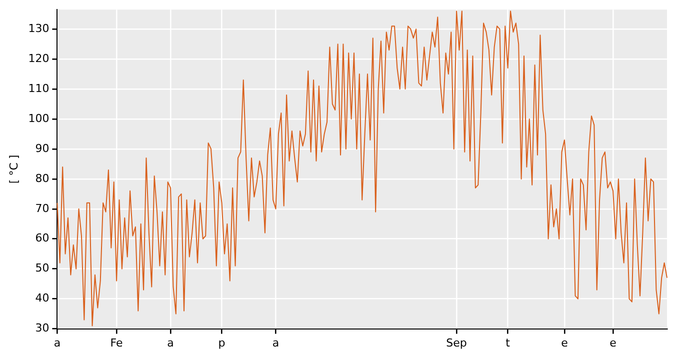 This screenshot has height=355, width=685. Describe the element at coordinates (456, 343) in the screenshot. I see `x-tick-label: Sep` at that location.